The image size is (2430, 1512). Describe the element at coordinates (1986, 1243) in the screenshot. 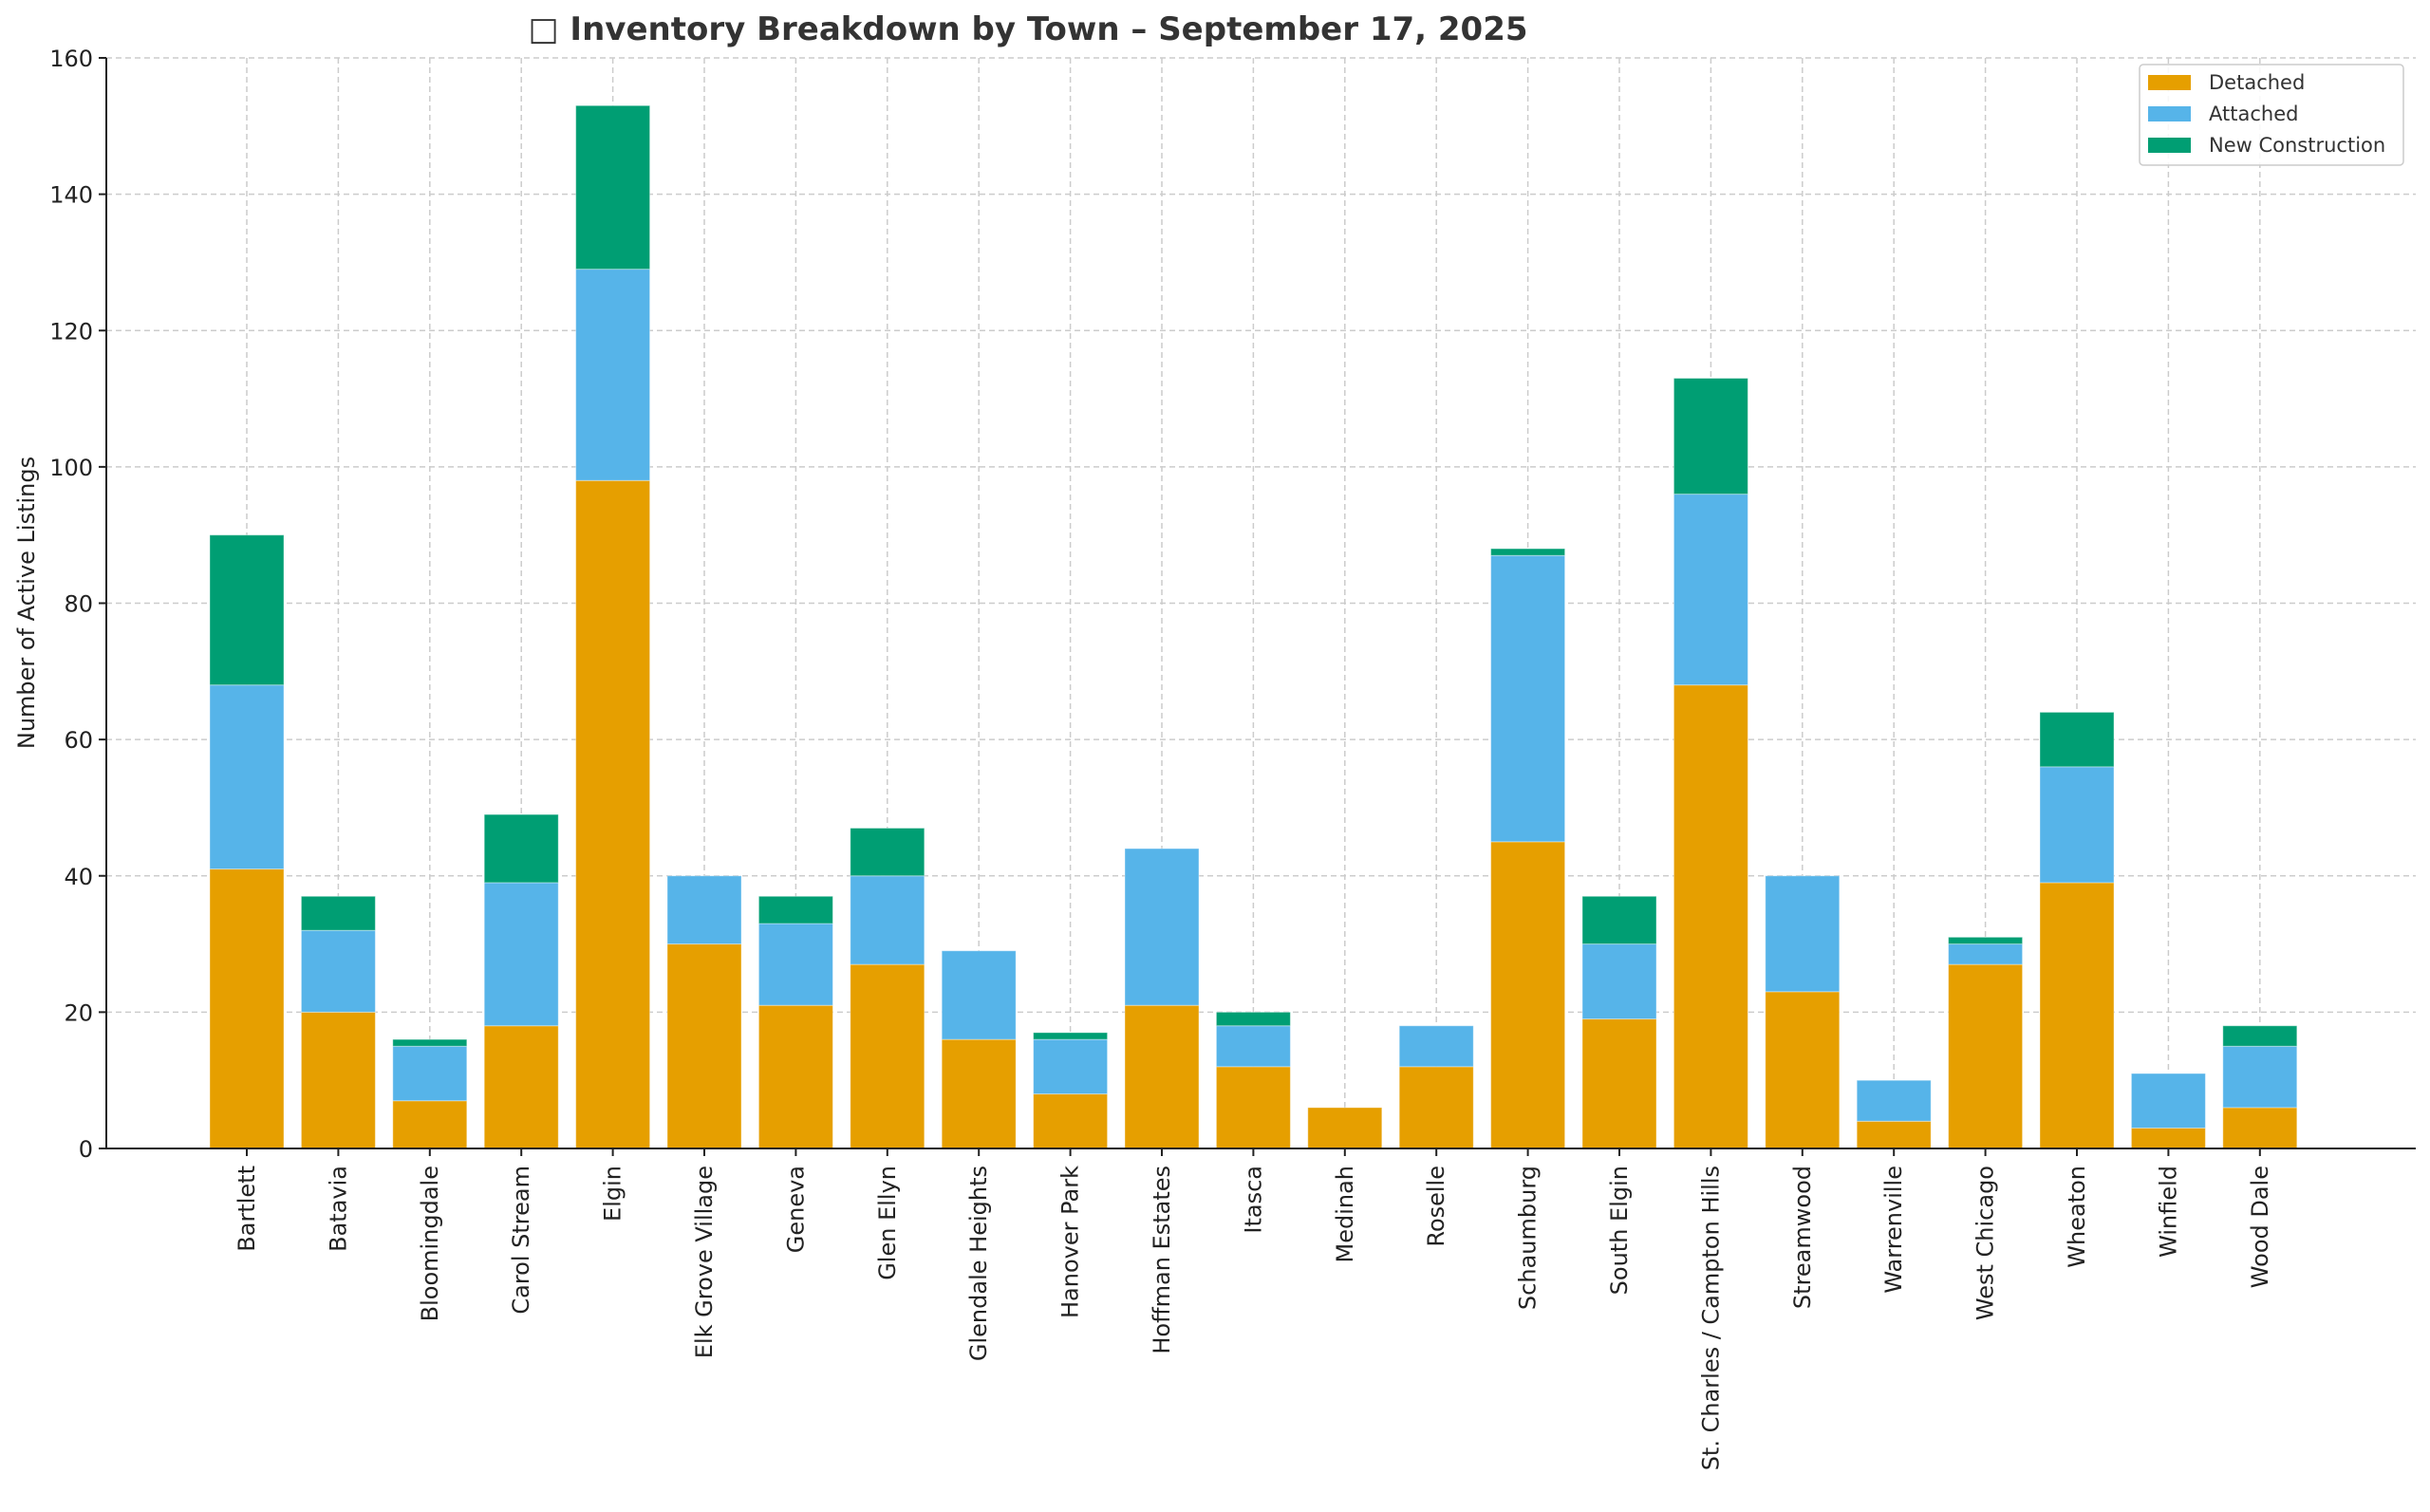

I see `x-tick-label: West Chicago` at that location.